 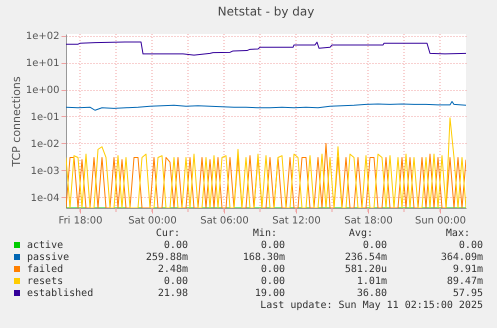 What do you see at coordinates (168, 233) in the screenshot?
I see `text: Cur:` at bounding box center [168, 233].